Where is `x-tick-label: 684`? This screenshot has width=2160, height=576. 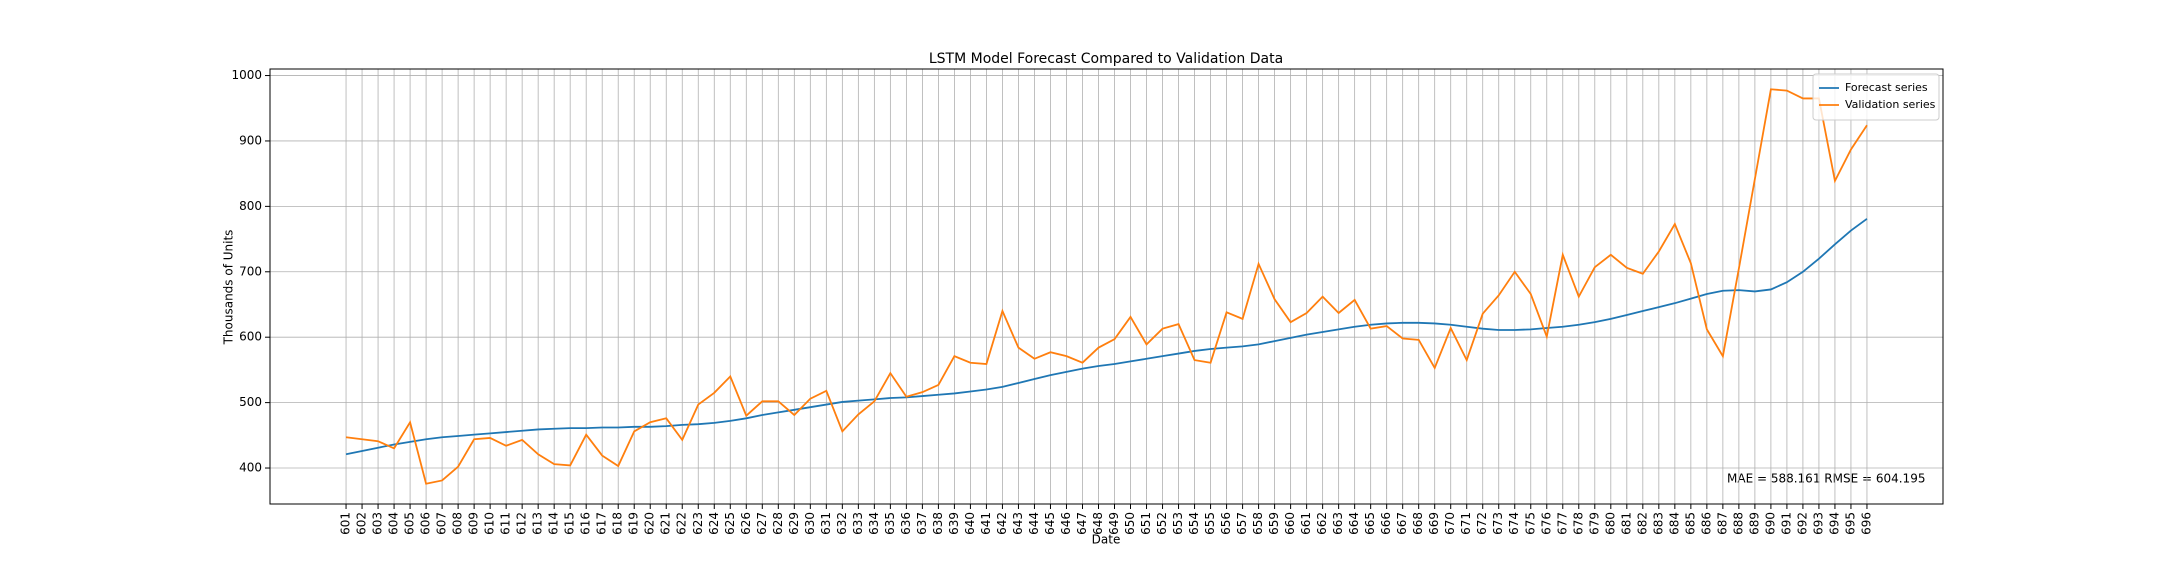 x-tick-label: 684 is located at coordinates (1674, 523).